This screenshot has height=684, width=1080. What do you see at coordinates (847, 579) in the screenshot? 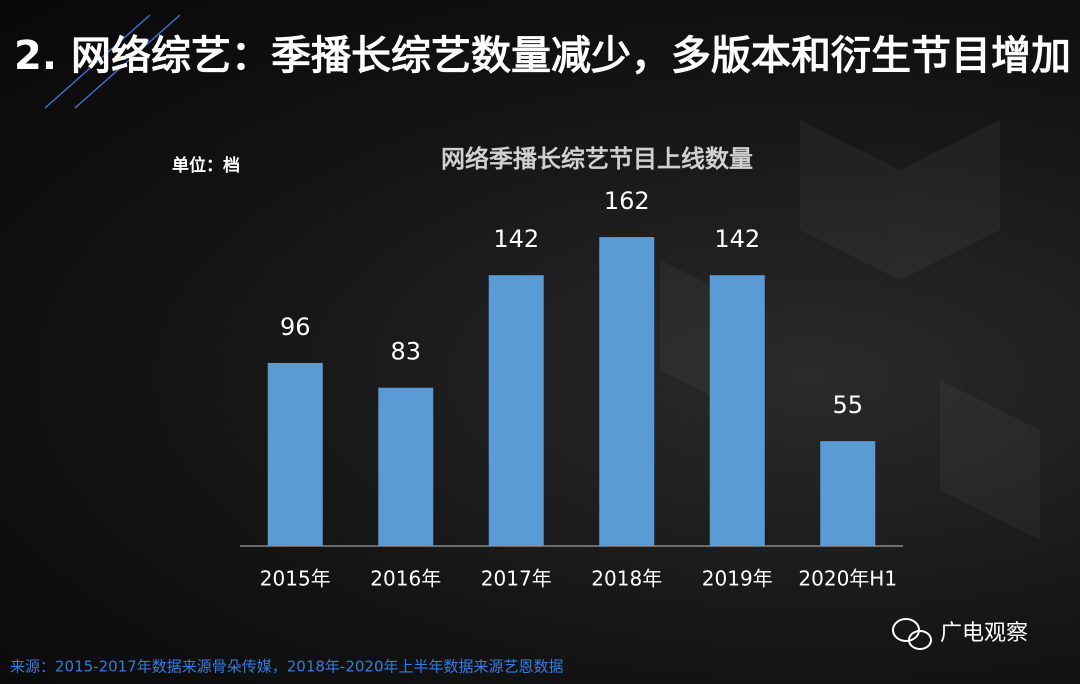
I see `x-tick-label: 2020年H1` at bounding box center [847, 579].